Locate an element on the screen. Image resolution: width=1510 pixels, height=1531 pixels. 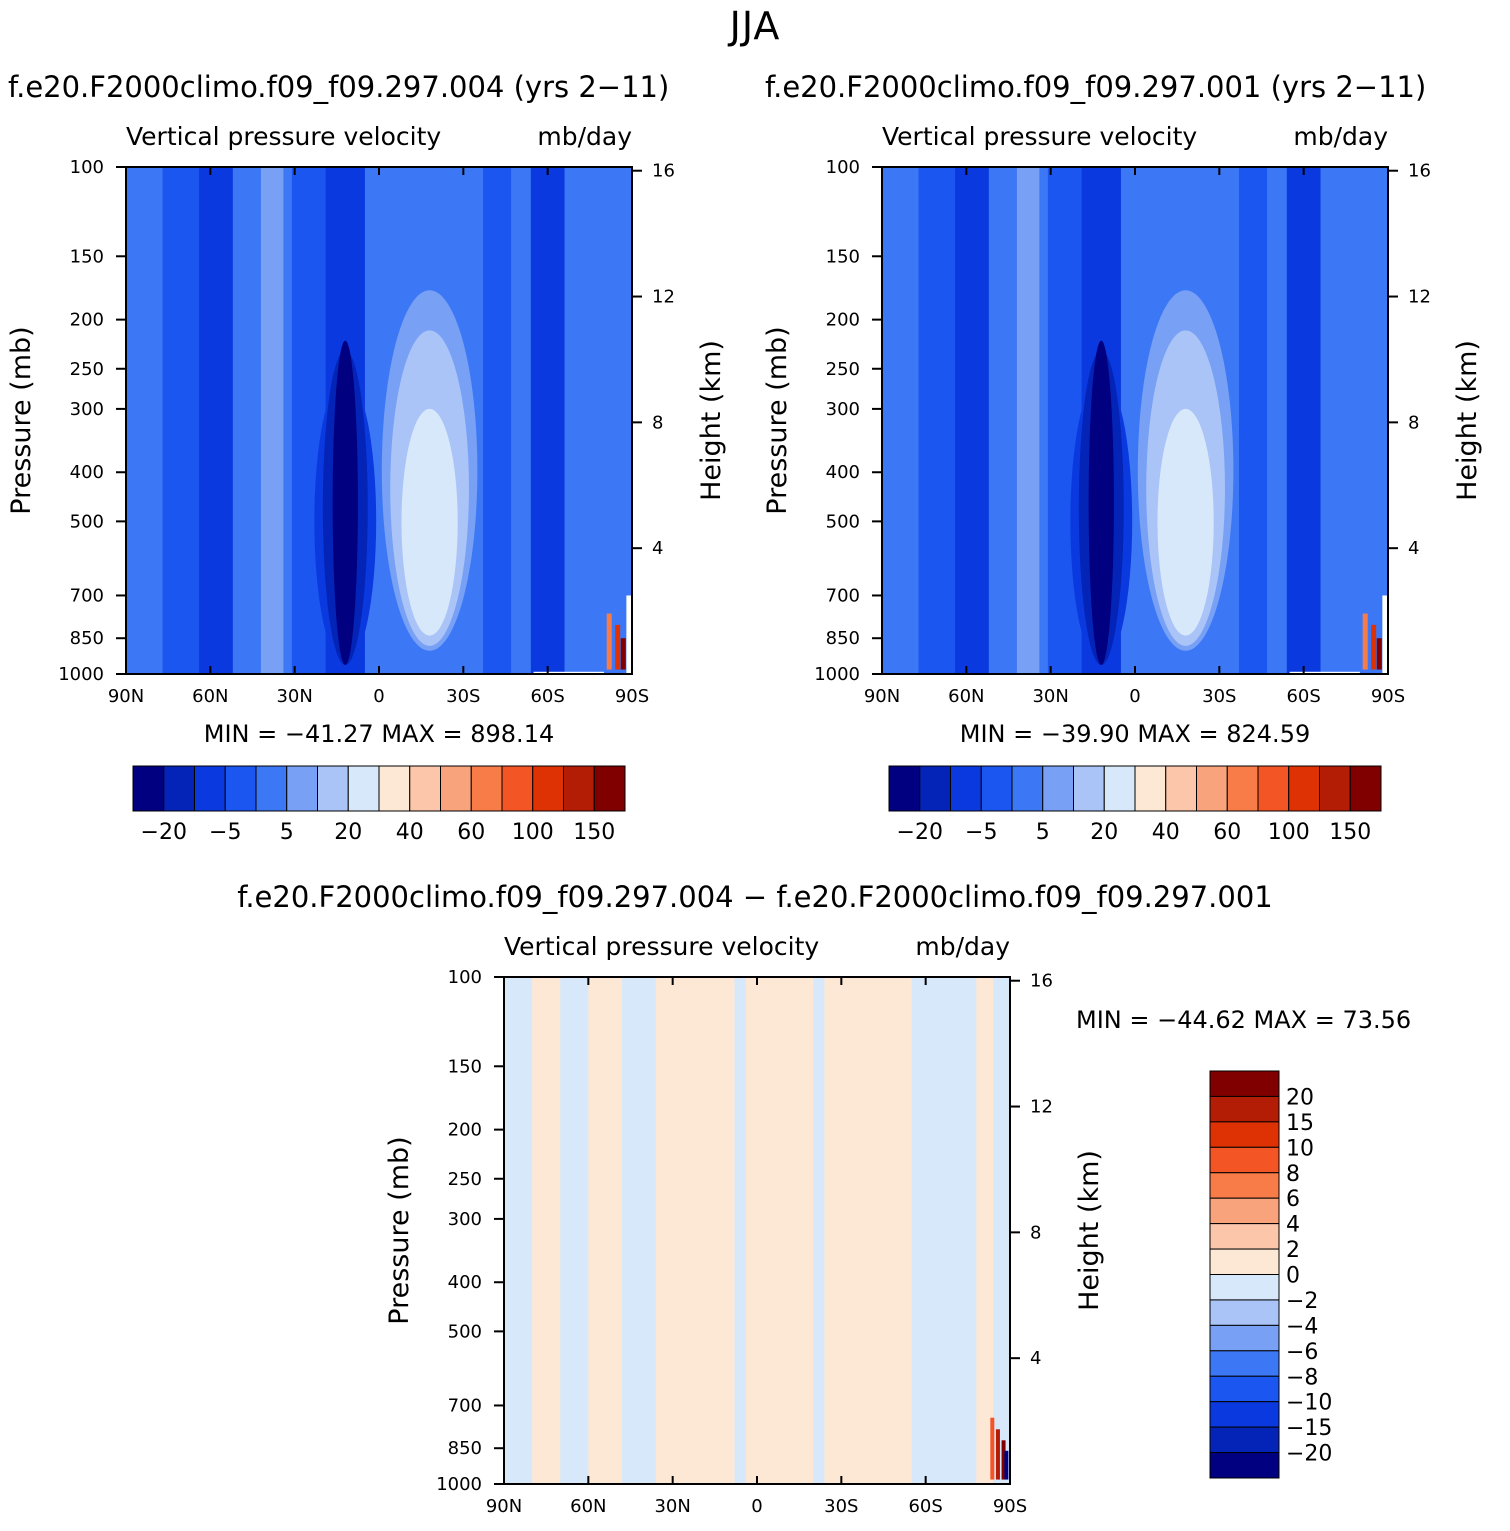
x-tick-label: 90S is located at coordinates (1010, 1506).